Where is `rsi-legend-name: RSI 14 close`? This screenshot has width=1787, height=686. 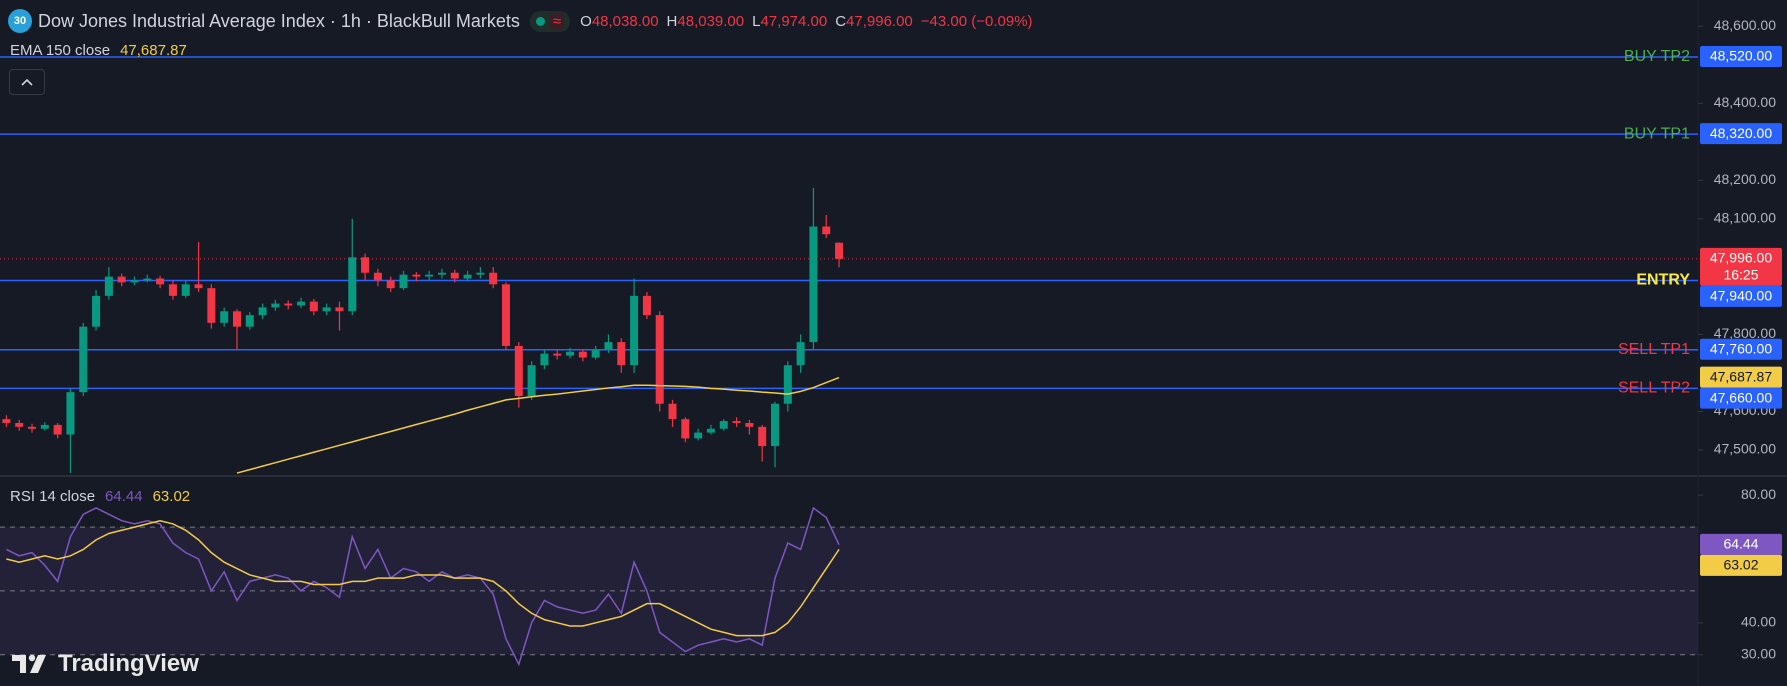 rsi-legend-name: RSI 14 close is located at coordinates (53, 496).